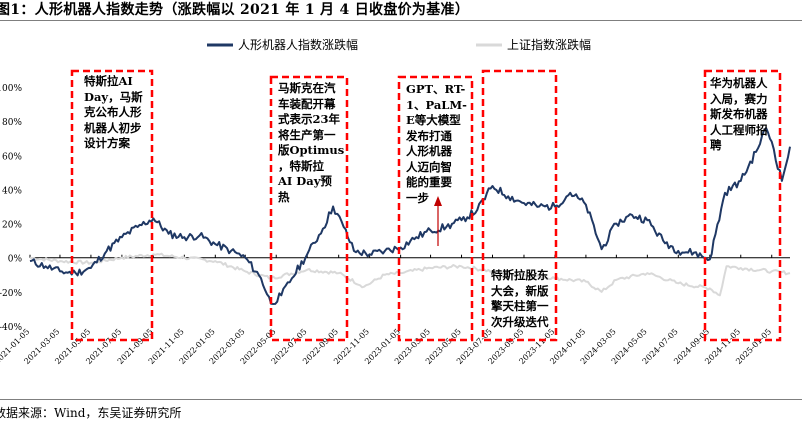 This screenshot has width=802, height=421. Describe the element at coordinates (436, 89) in the screenshot. I see `annotation-line: GPT、RT-` at that location.